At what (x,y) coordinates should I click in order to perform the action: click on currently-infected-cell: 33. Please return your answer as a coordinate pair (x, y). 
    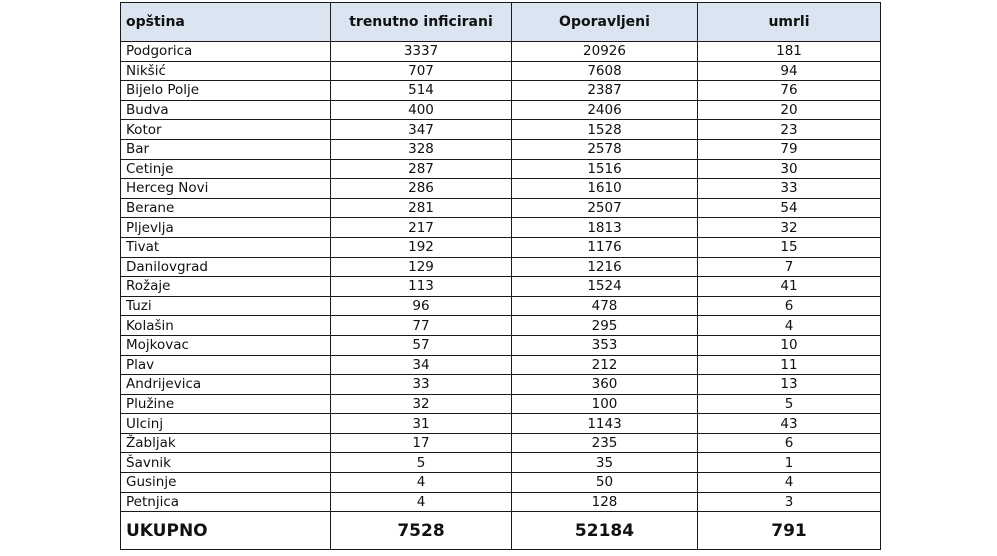
    Looking at the image, I should click on (421, 384).